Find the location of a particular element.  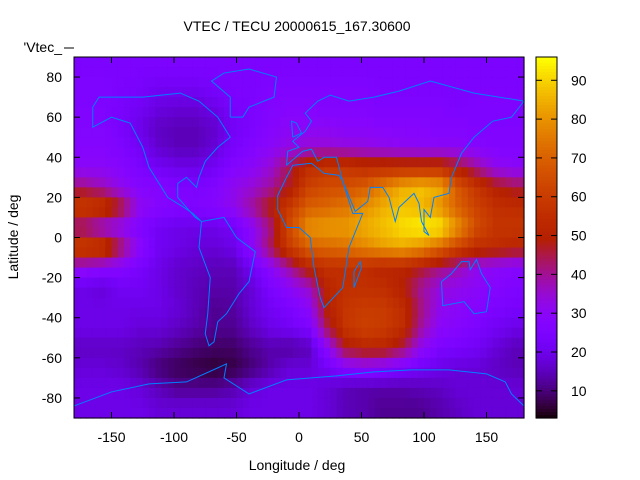

chart-title: VTEC / TECU 20000615_167.30600 is located at coordinates (296, 26).